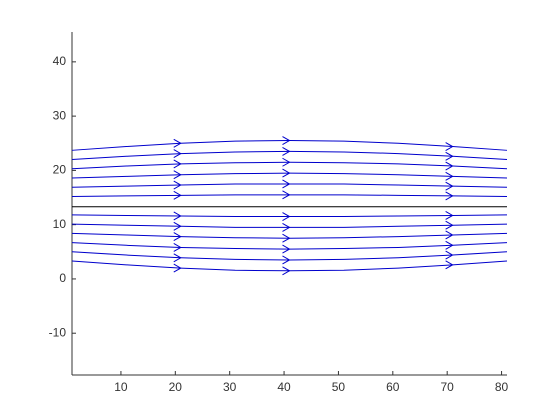  I want to click on x-tick-label: 30, so click(230, 387).